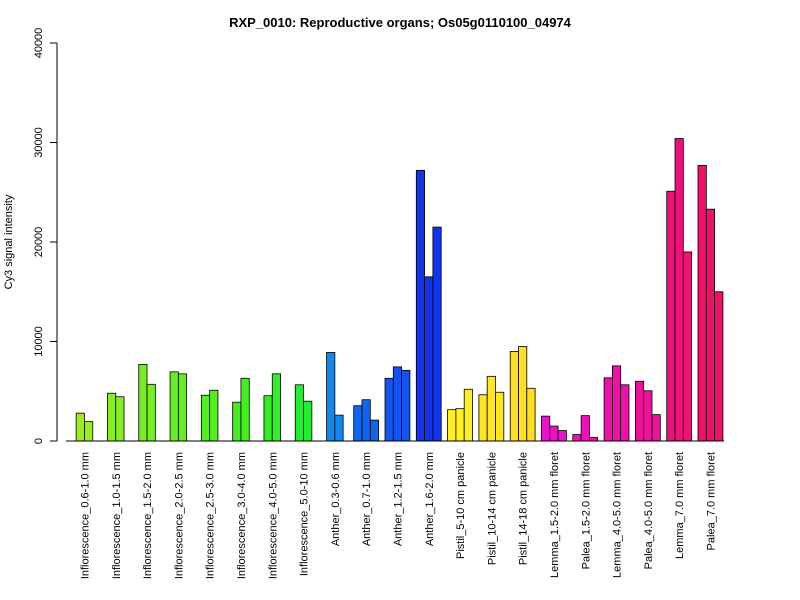  I want to click on y-tick-label: 40000, so click(39, 43).